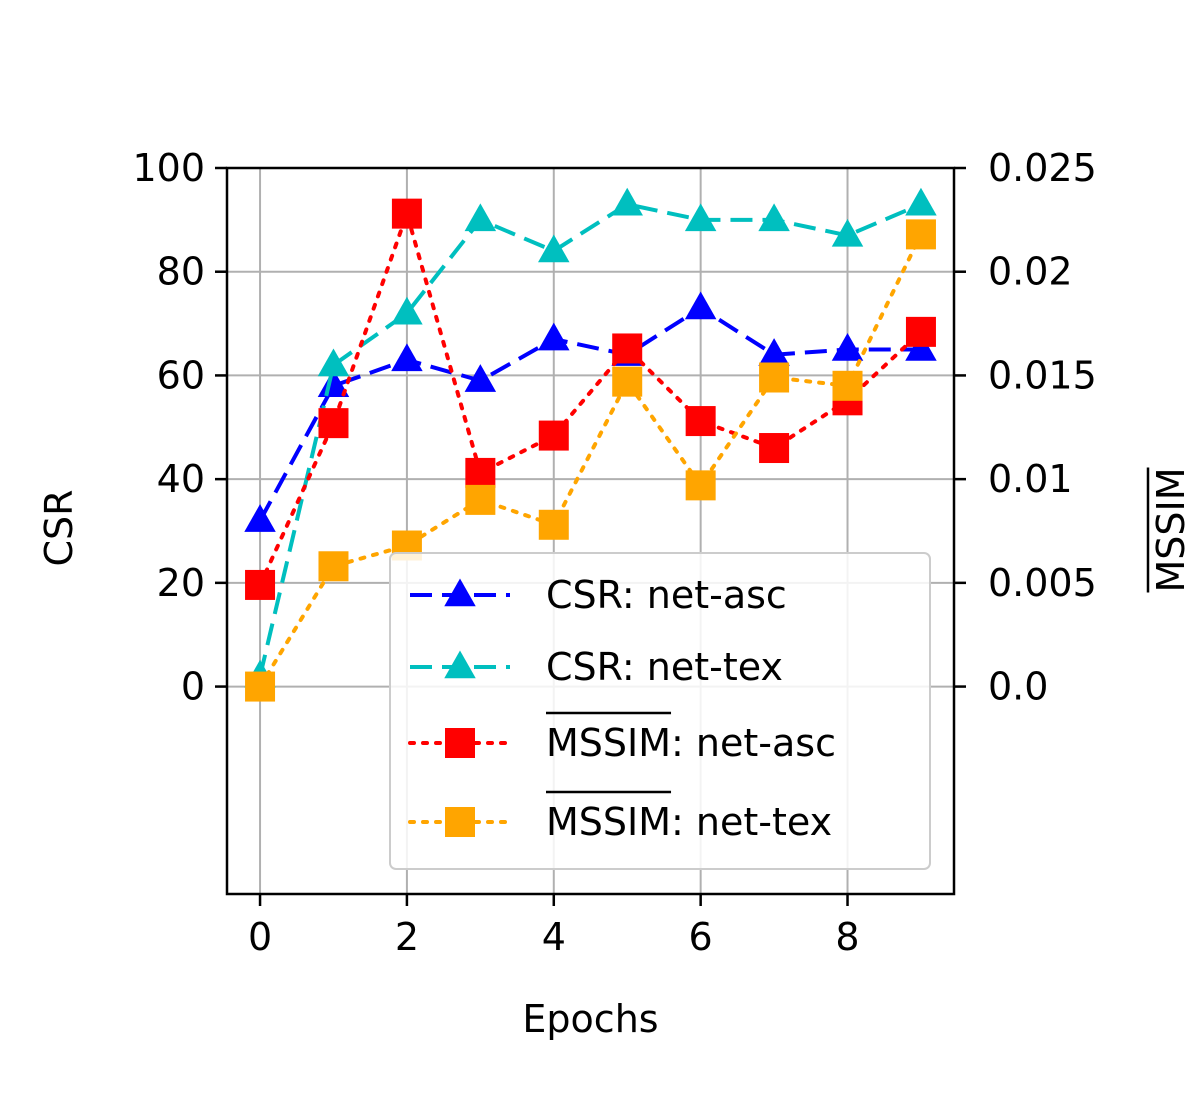  What do you see at coordinates (407, 937) in the screenshot?
I see `x-tick-label: 2` at bounding box center [407, 937].